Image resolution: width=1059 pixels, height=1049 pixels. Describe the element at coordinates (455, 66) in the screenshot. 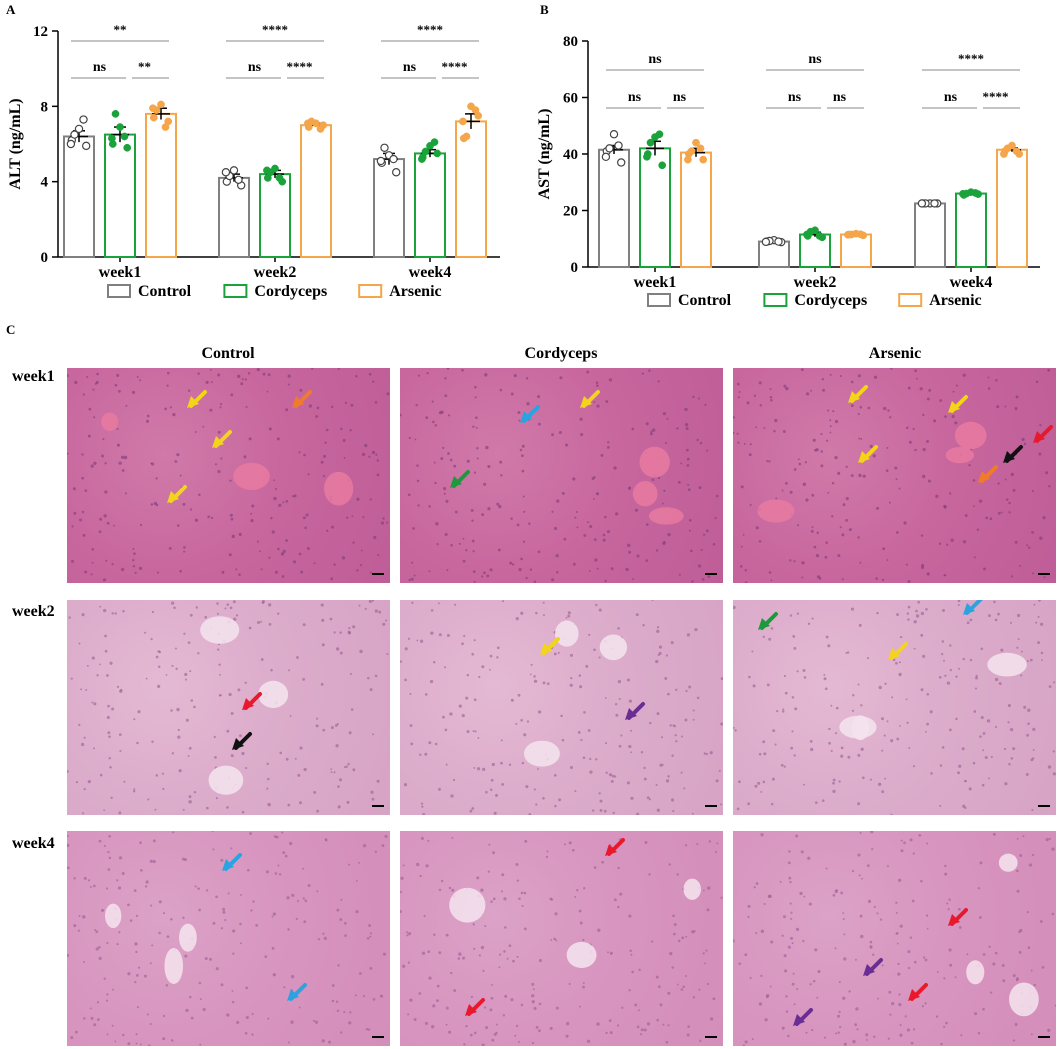

I see `significance-label: ****` at that location.